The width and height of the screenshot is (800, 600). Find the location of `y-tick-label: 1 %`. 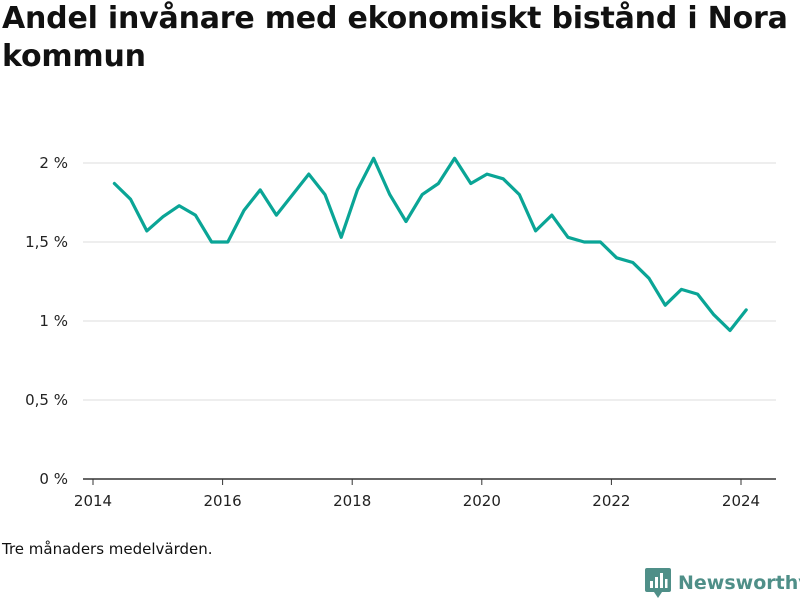

y-tick-label: 1 % is located at coordinates (53, 321).